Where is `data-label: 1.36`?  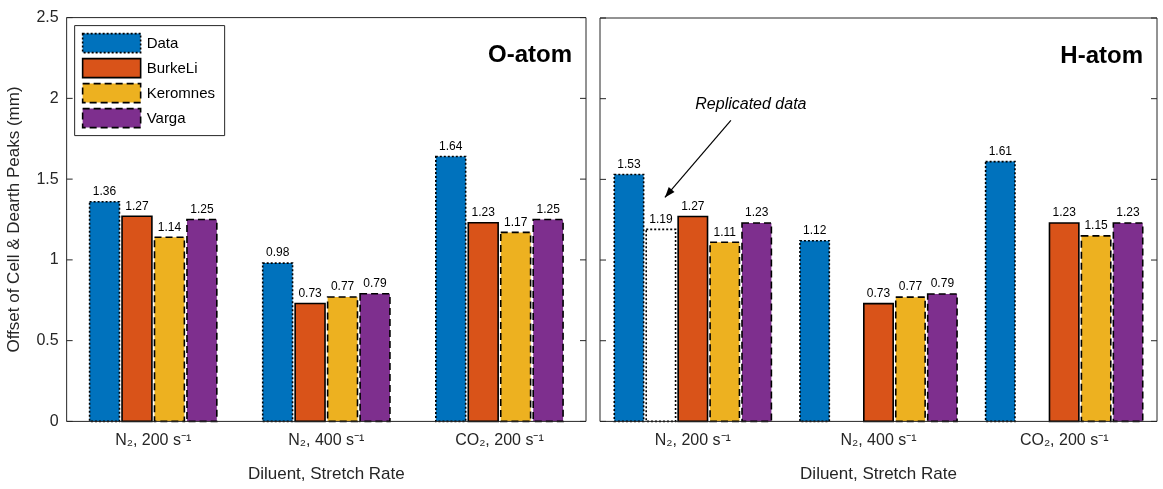 data-label: 1.36 is located at coordinates (104, 191).